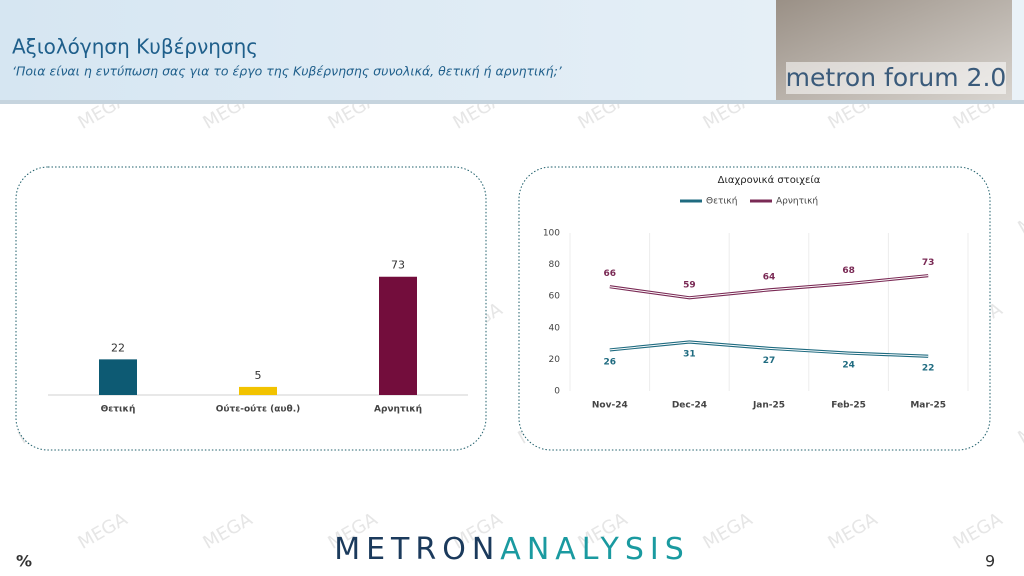  Describe the element at coordinates (118, 410) in the screenshot. I see `x-tick-label: Θετική` at that location.